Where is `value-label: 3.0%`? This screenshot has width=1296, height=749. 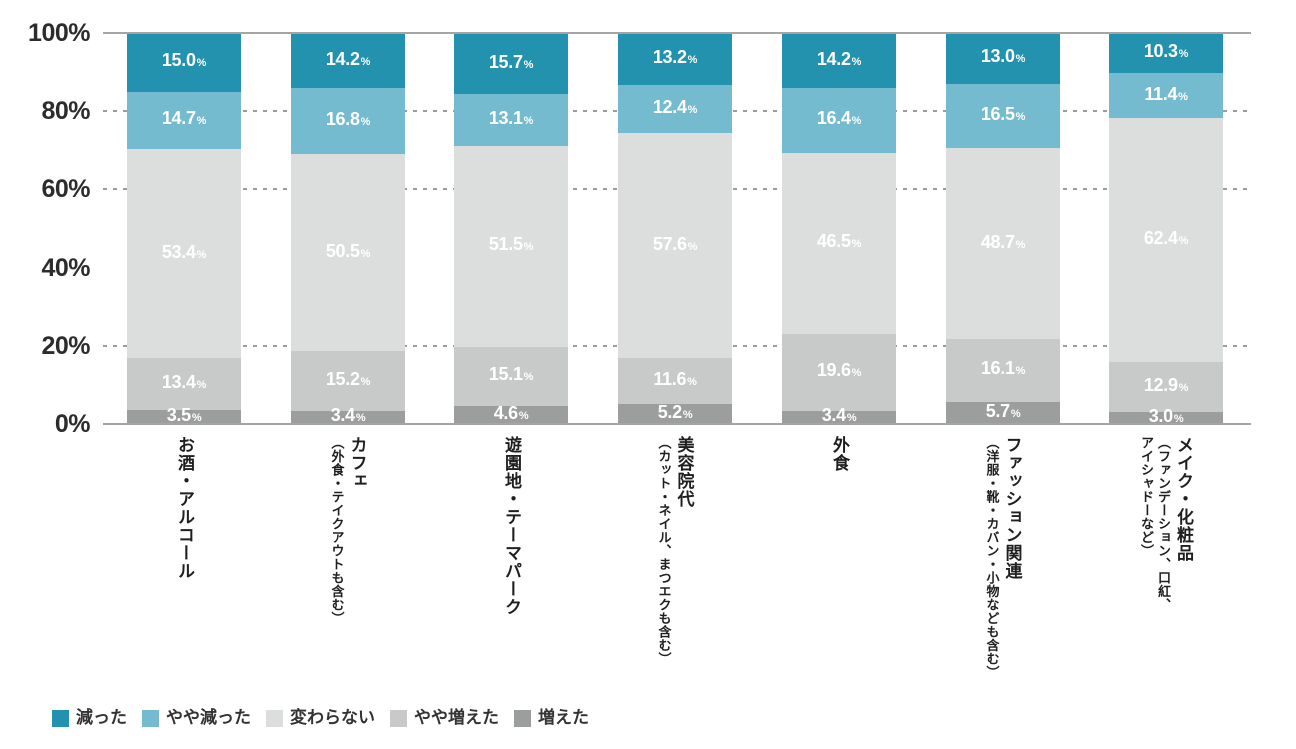 value-label: 3.0% is located at coordinates (1166, 415).